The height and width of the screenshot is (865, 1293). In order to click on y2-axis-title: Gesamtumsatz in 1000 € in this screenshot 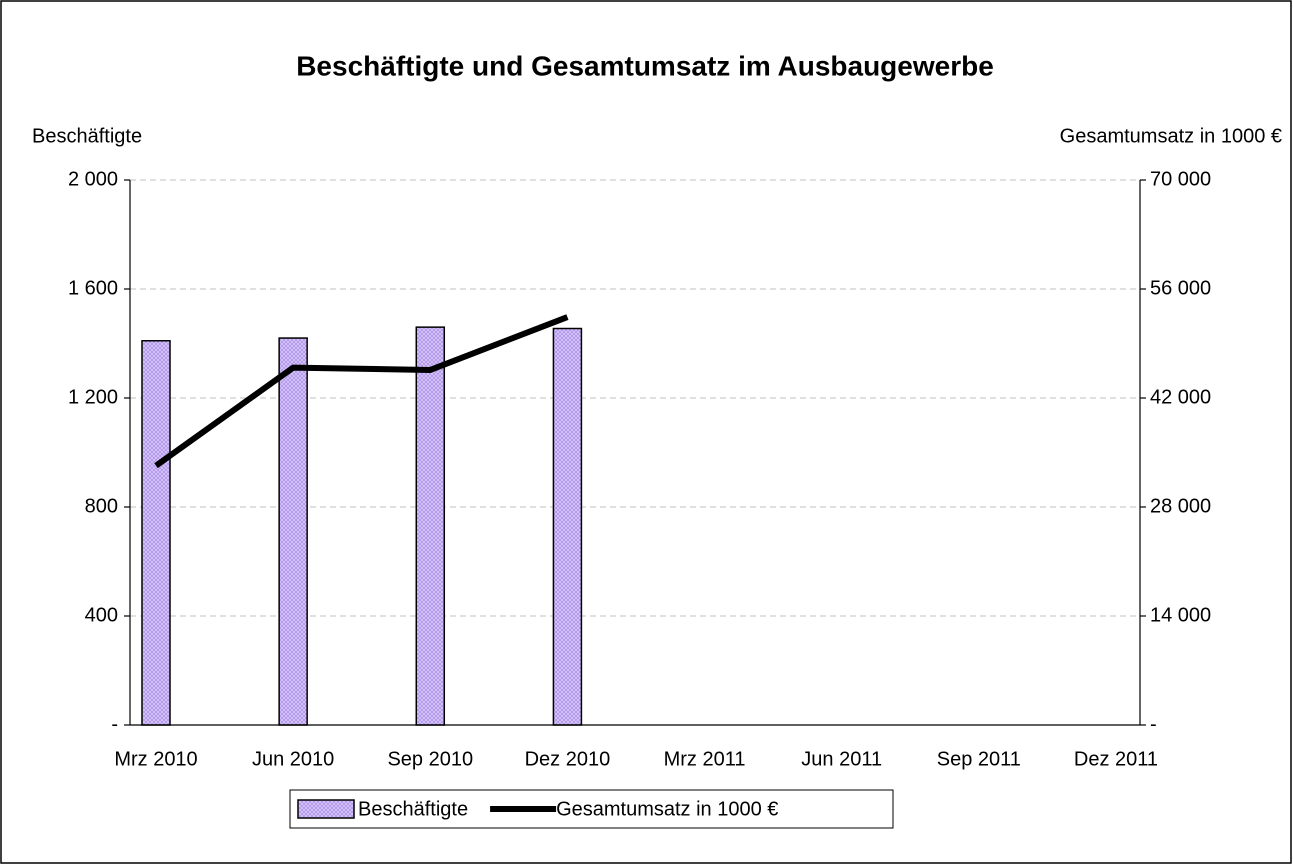, I will do `click(1171, 136)`.